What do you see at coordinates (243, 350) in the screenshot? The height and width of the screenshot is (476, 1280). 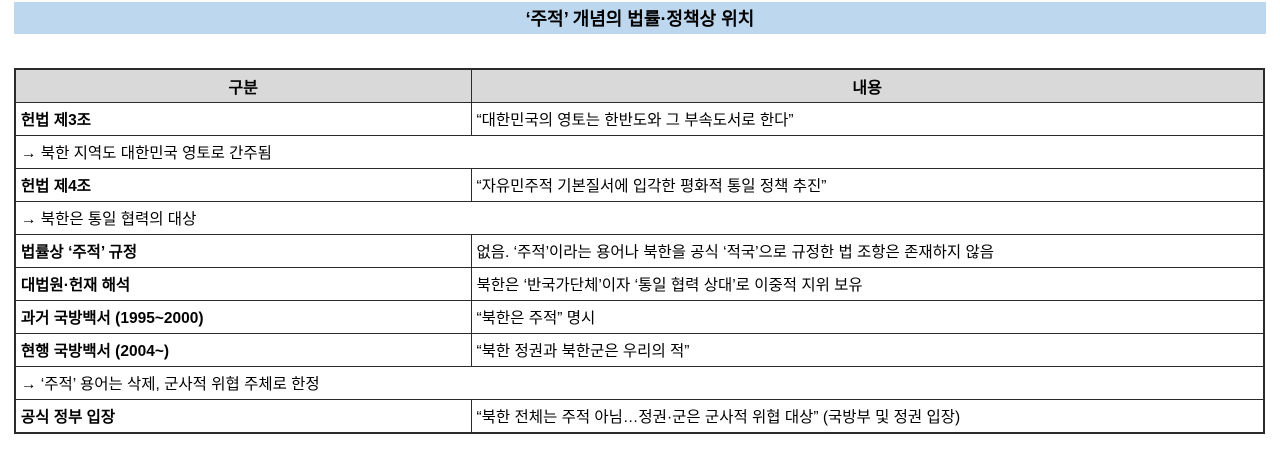 I see `row-label: 현행 국방백서 (2004~)` at bounding box center [243, 350].